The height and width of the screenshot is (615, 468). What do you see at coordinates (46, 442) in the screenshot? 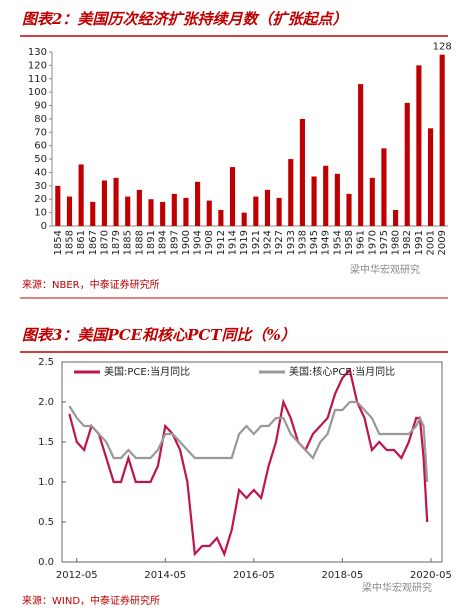
I see `y-tick-label: 1.5` at bounding box center [46, 442].